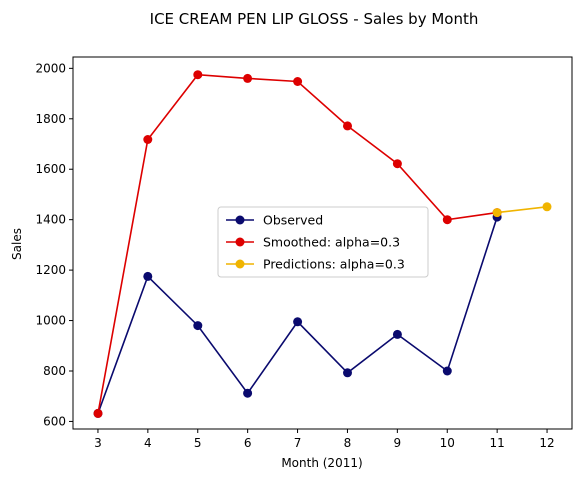 The image size is (584, 480). What do you see at coordinates (50, 68) in the screenshot?
I see `y-tick-label: 2000` at bounding box center [50, 68].